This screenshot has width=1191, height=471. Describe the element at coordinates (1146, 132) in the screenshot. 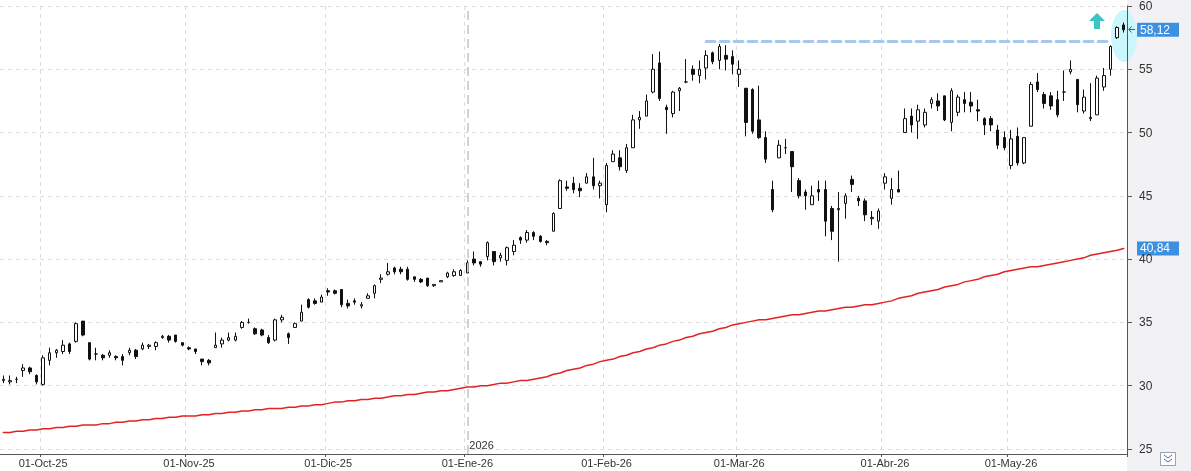

I see `y-tick-label: 50` at that location.